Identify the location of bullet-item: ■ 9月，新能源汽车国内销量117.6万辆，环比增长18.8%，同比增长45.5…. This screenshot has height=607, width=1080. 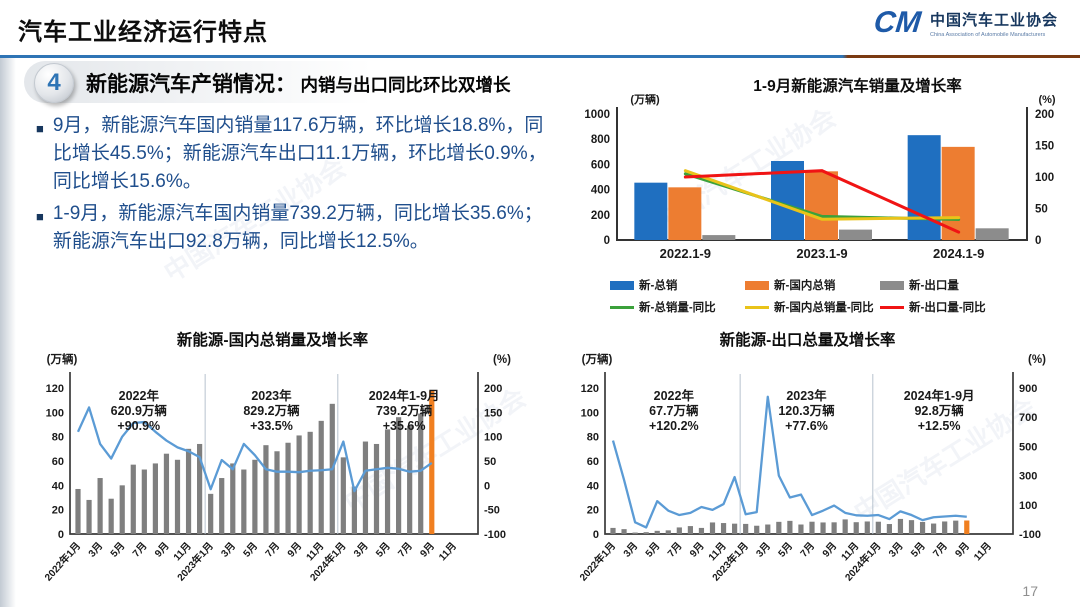
(298, 154).